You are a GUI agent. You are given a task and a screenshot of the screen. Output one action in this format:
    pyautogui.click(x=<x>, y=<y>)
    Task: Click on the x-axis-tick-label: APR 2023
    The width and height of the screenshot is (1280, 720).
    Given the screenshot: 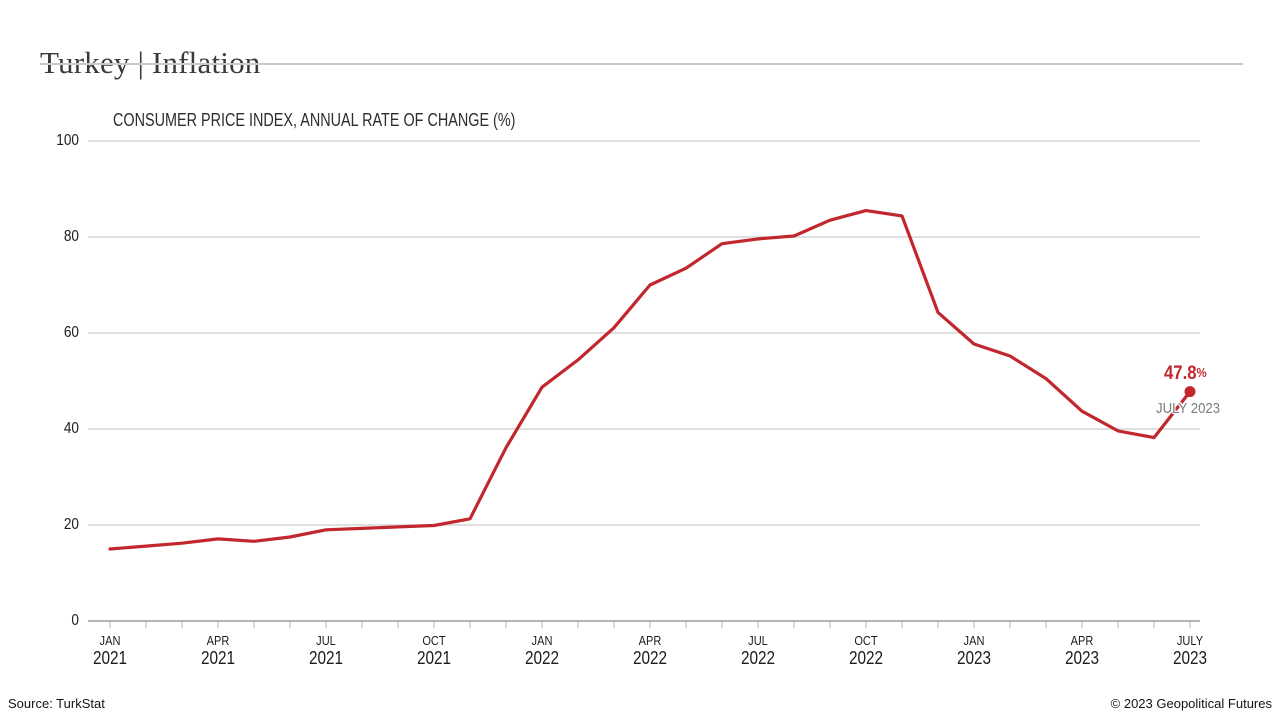 What is the action you would take?
    pyautogui.click(x=1081, y=650)
    